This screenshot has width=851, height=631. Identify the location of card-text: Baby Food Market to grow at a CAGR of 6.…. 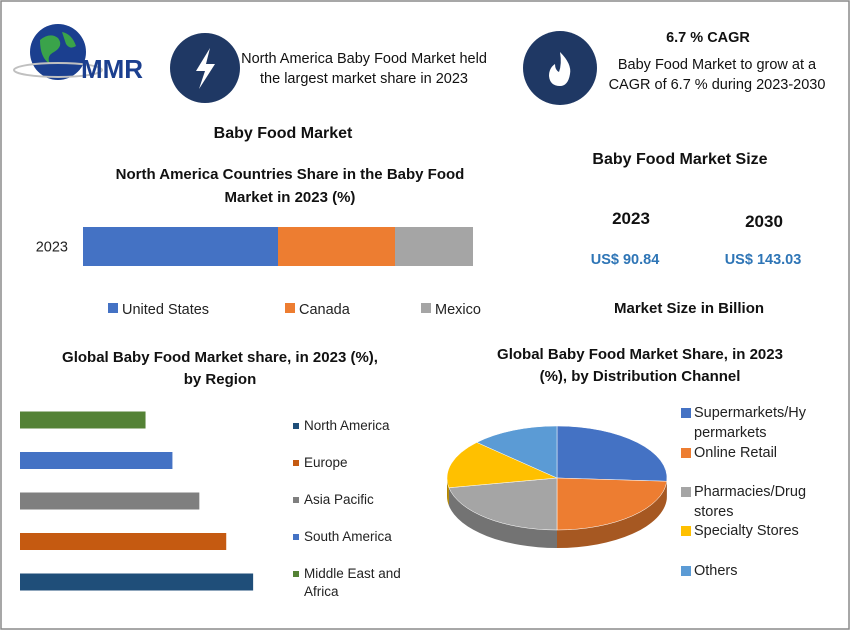
(717, 75).